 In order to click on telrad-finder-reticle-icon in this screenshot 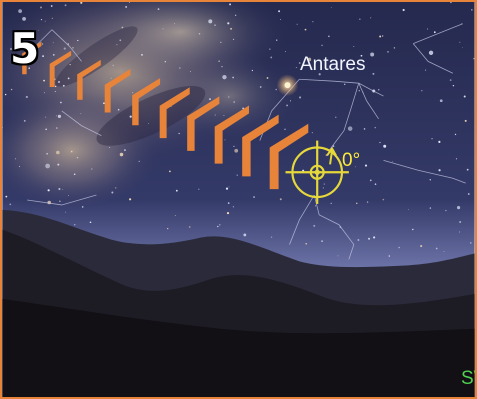, I will do `click(317, 172)`.